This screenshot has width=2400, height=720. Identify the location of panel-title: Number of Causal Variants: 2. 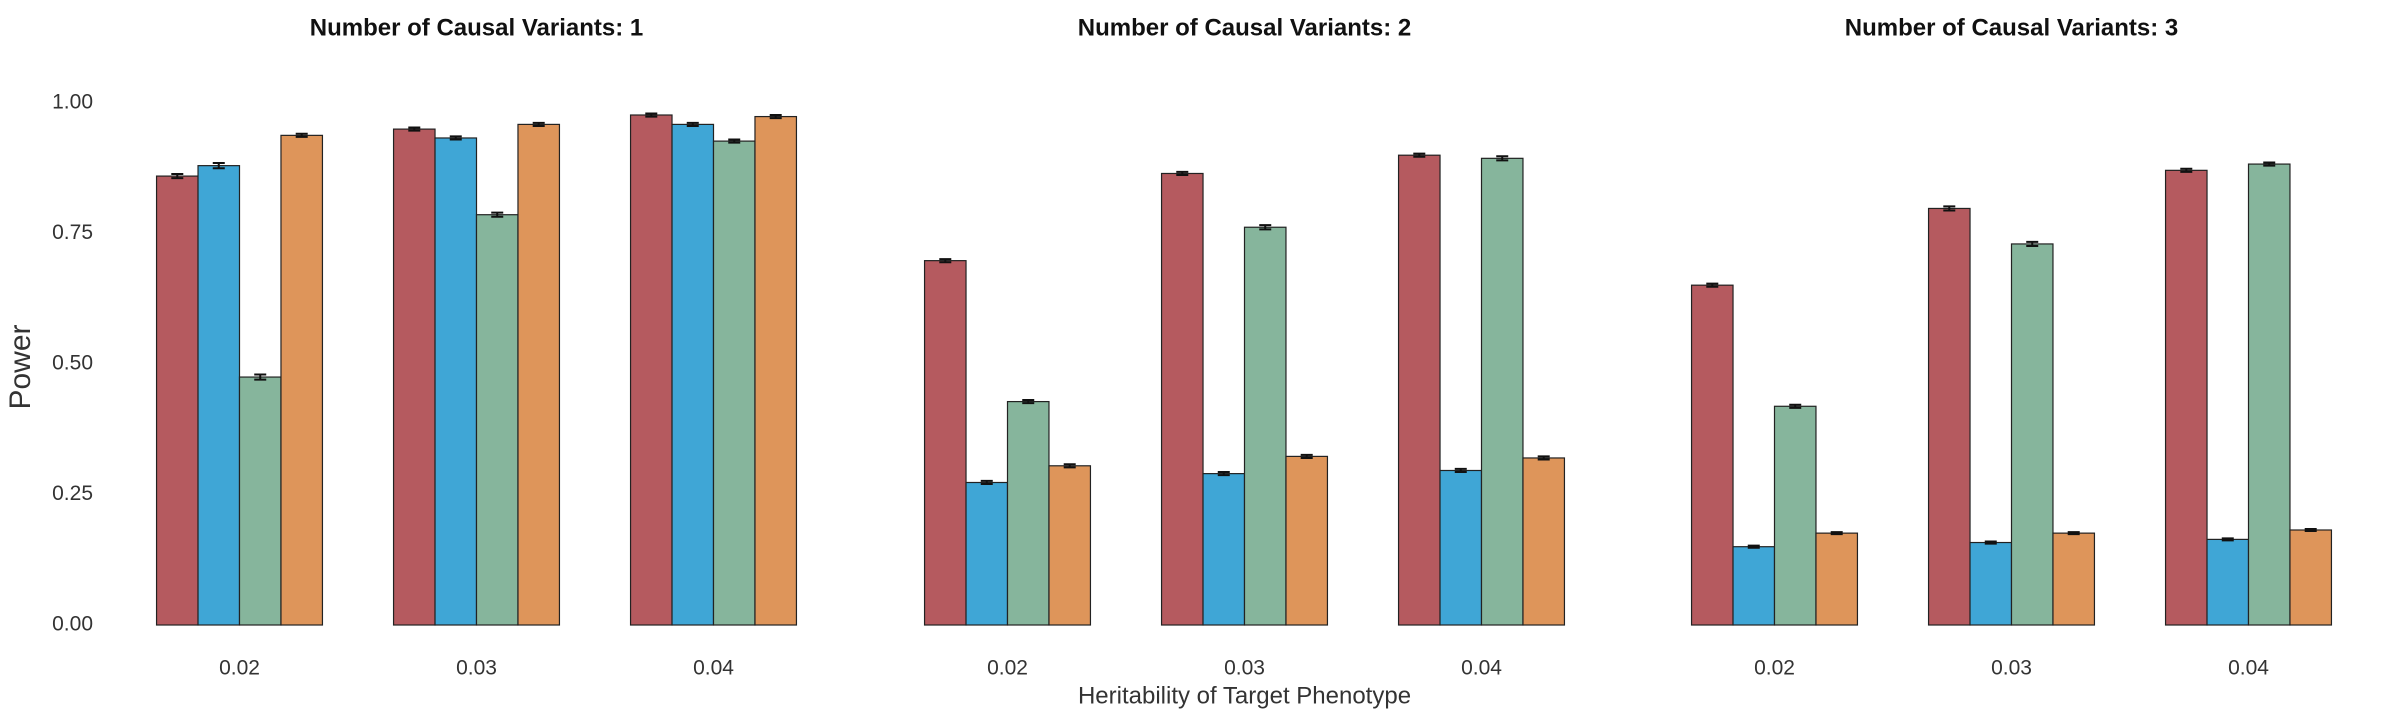
(1244, 27).